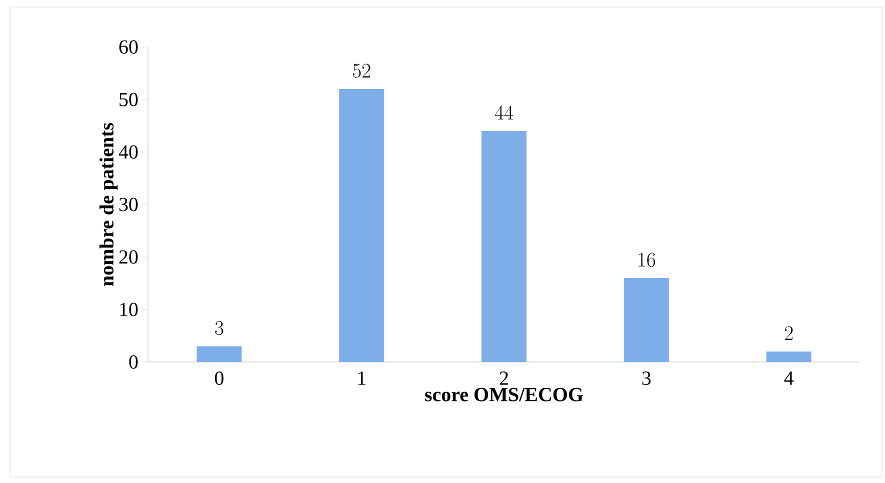  I want to click on y-tick-label: 20, so click(128, 257).